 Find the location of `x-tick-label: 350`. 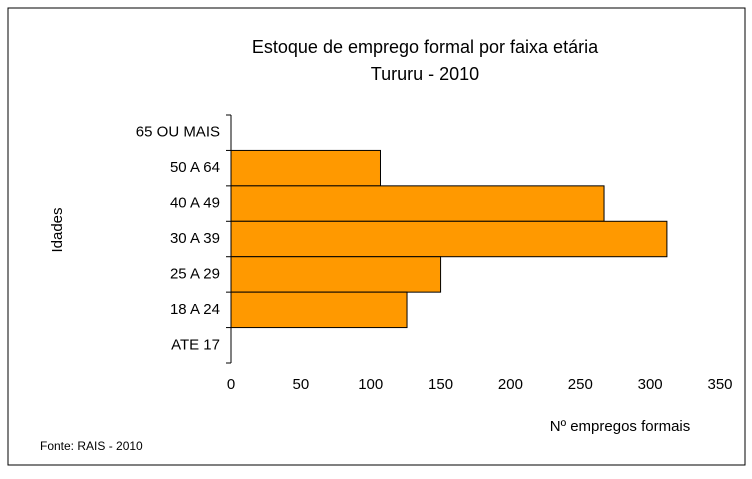

x-tick-label: 350 is located at coordinates (719, 384).